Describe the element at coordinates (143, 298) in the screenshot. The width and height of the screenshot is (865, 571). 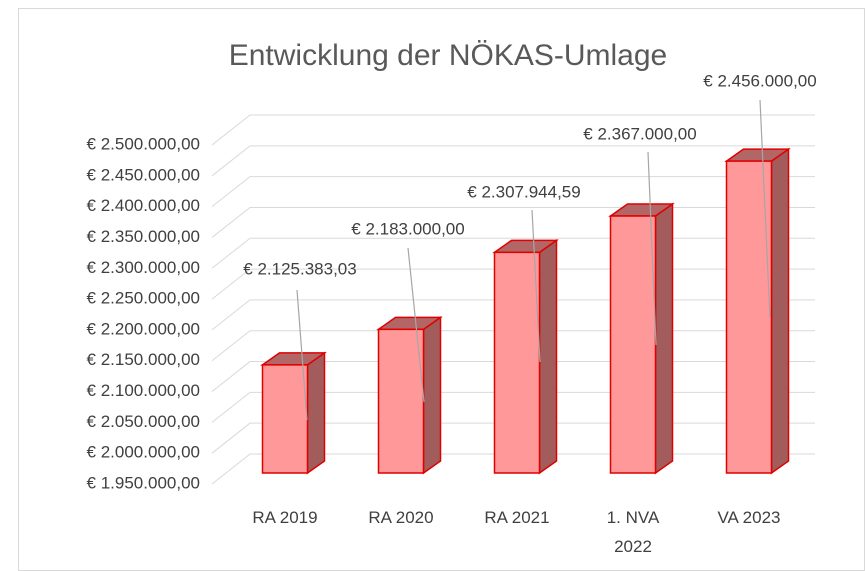
I see `y-tick-label: € 2.250.000,00` at that location.